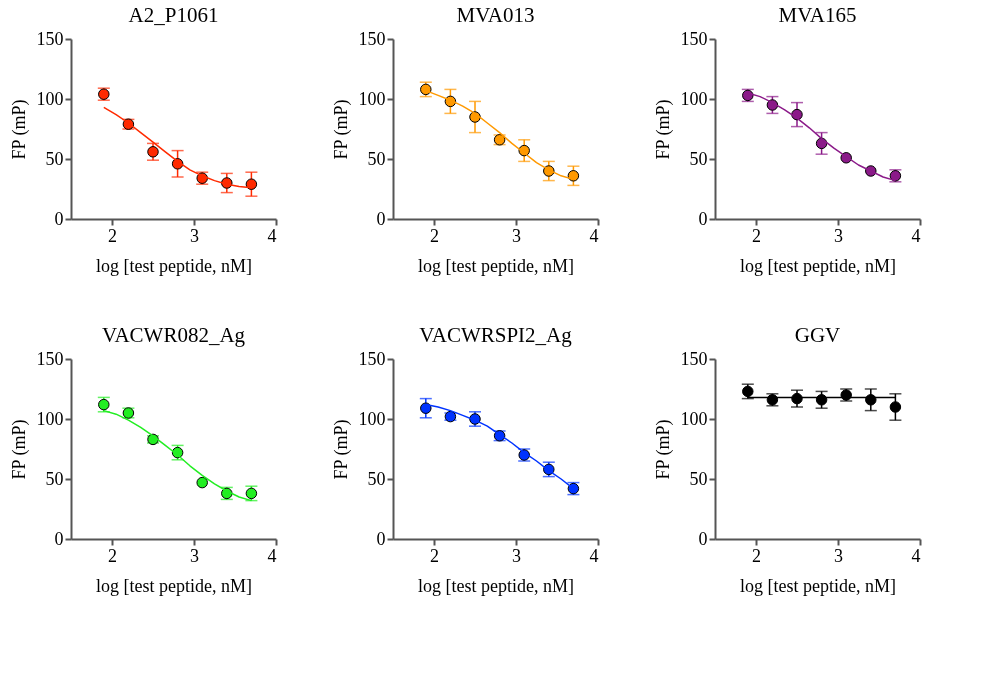 Image resolution: width=1001 pixels, height=694 pixels. Describe the element at coordinates (817, 335) in the screenshot. I see `chart-title: GGV` at that location.